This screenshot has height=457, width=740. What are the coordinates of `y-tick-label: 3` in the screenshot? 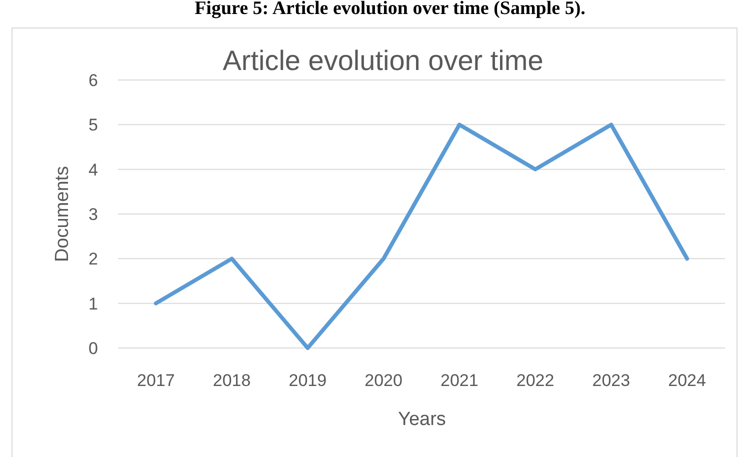 It's located at (93, 214).